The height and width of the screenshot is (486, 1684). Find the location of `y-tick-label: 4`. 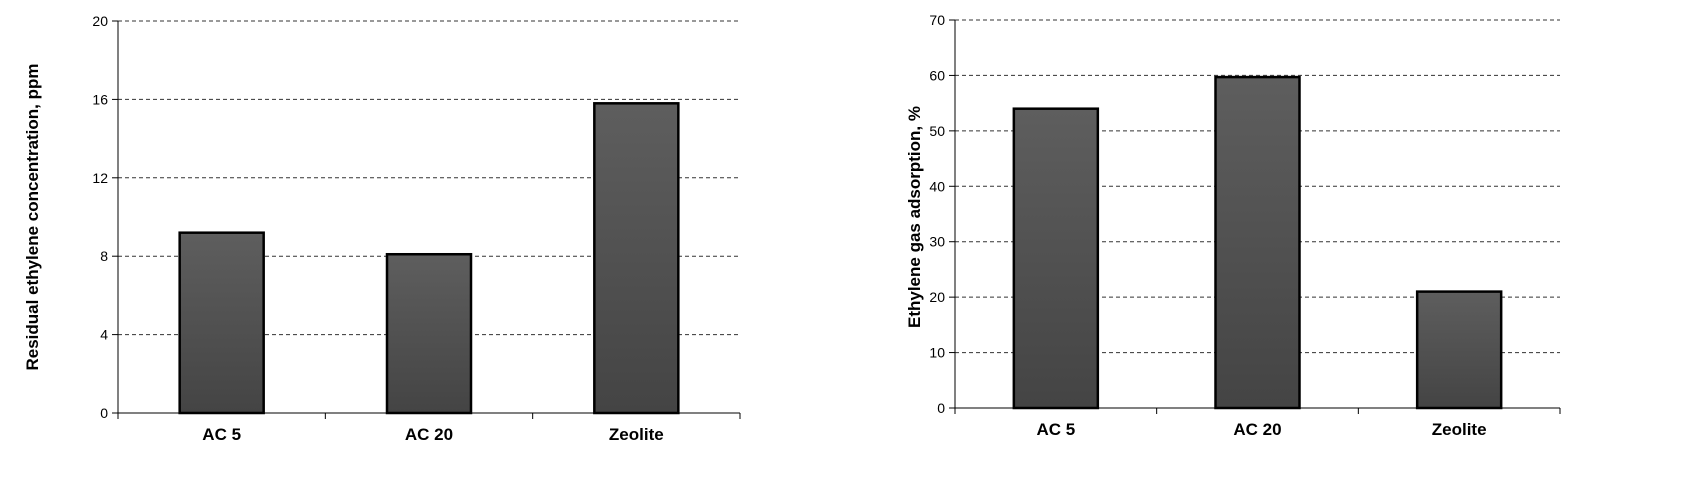

y-tick-label: 4 is located at coordinates (104, 335).